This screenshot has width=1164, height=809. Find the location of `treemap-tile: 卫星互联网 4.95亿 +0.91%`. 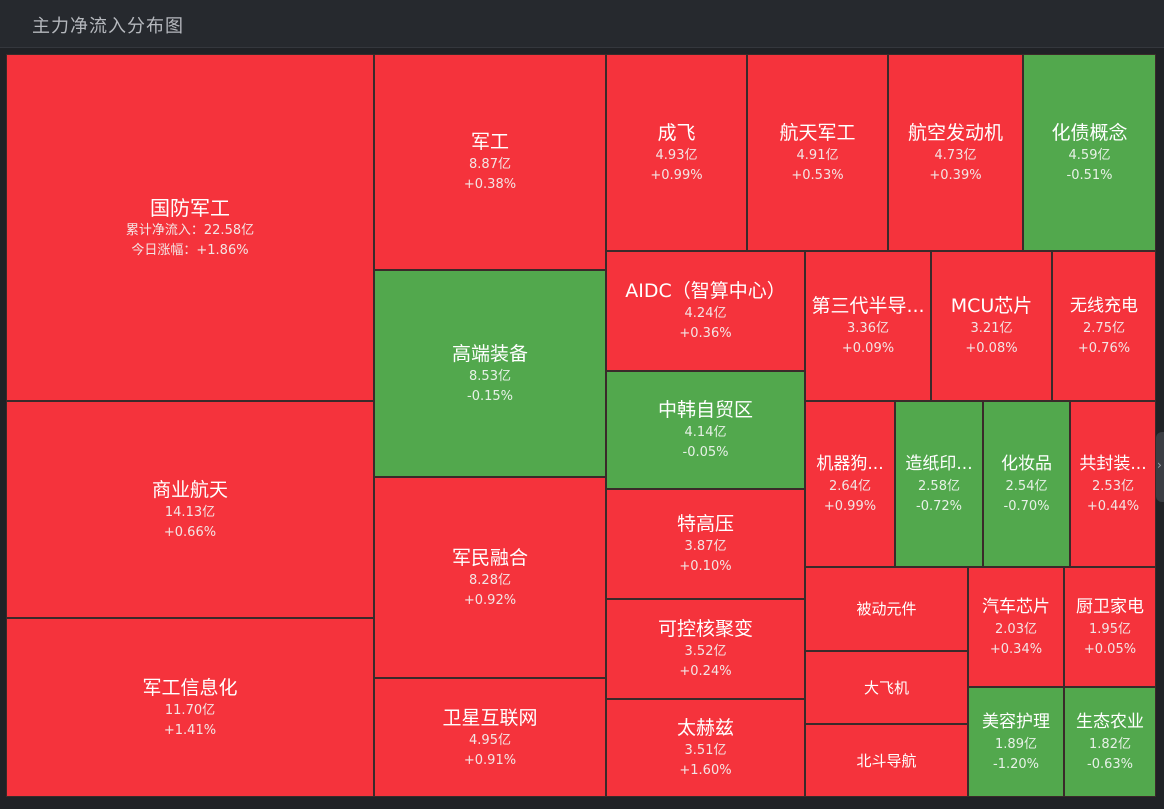

treemap-tile: 卫星互联网 4.95亿 +0.91% is located at coordinates (490, 737).